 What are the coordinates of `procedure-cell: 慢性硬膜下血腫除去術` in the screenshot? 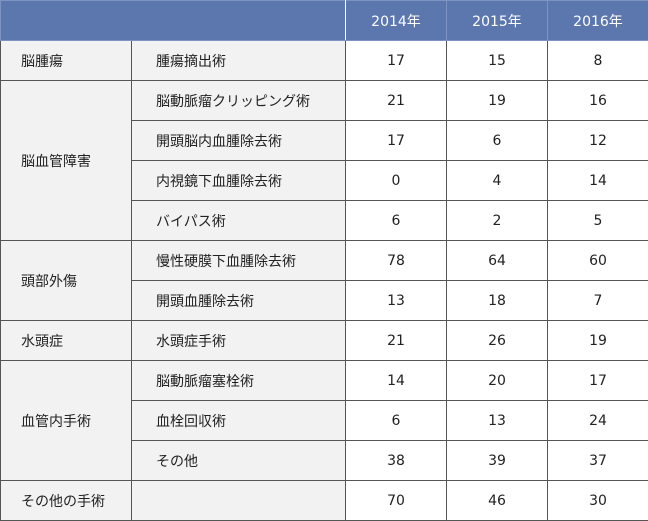 It's located at (239, 261).